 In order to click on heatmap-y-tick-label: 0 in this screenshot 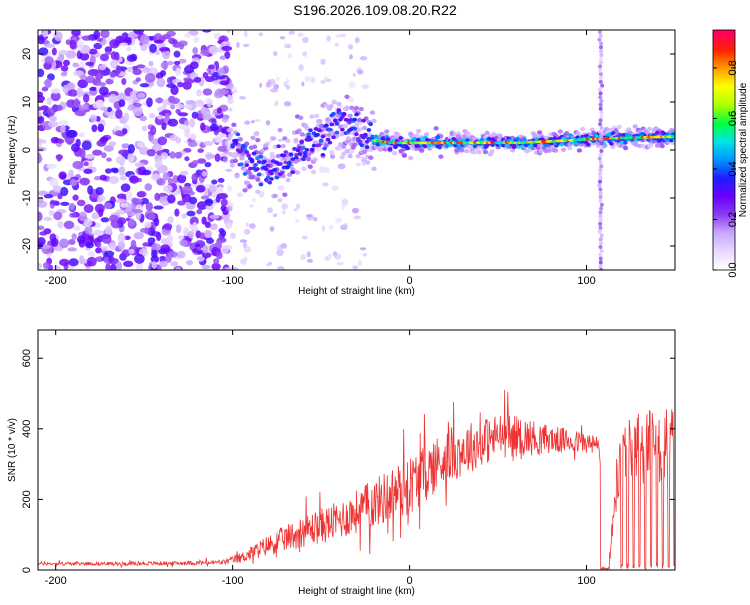, I will do `click(27, 150)`.